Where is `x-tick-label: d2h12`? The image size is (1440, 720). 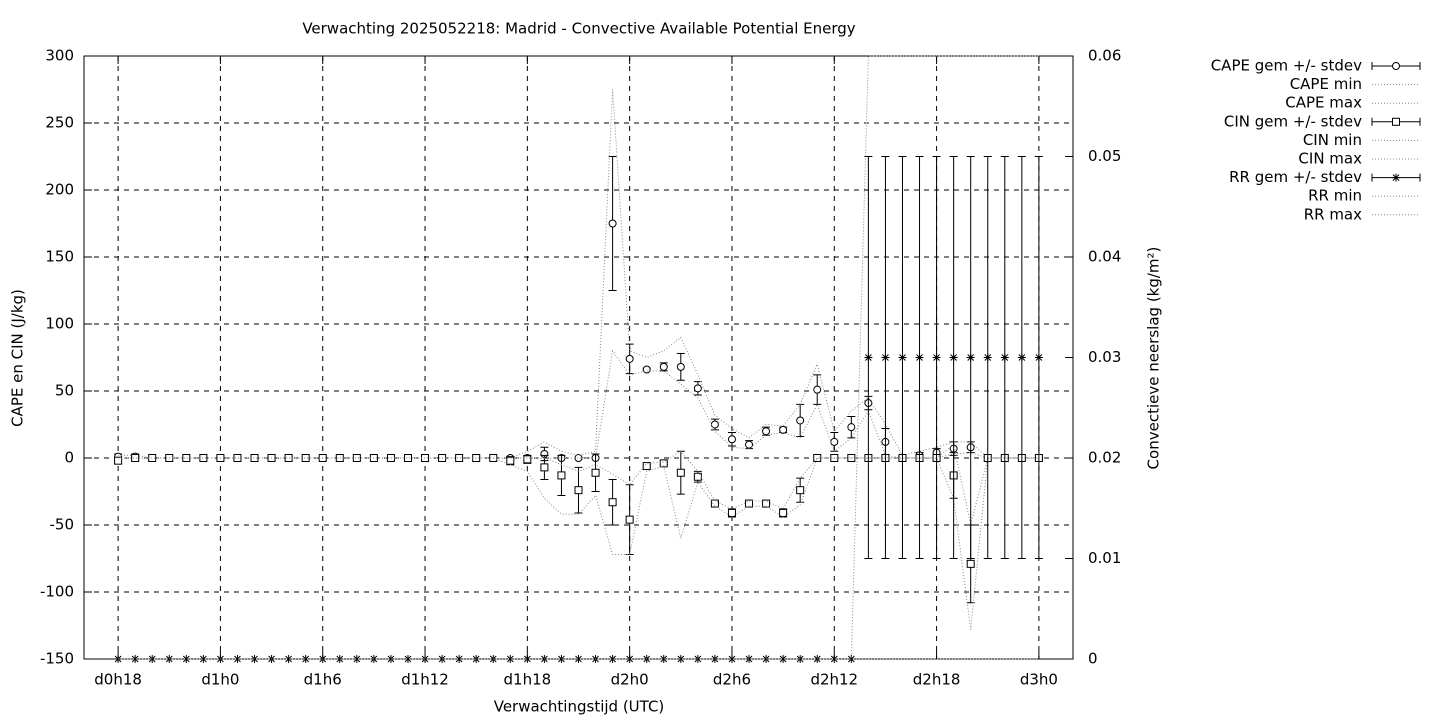 x-tick-label: d2h12 is located at coordinates (834, 680).